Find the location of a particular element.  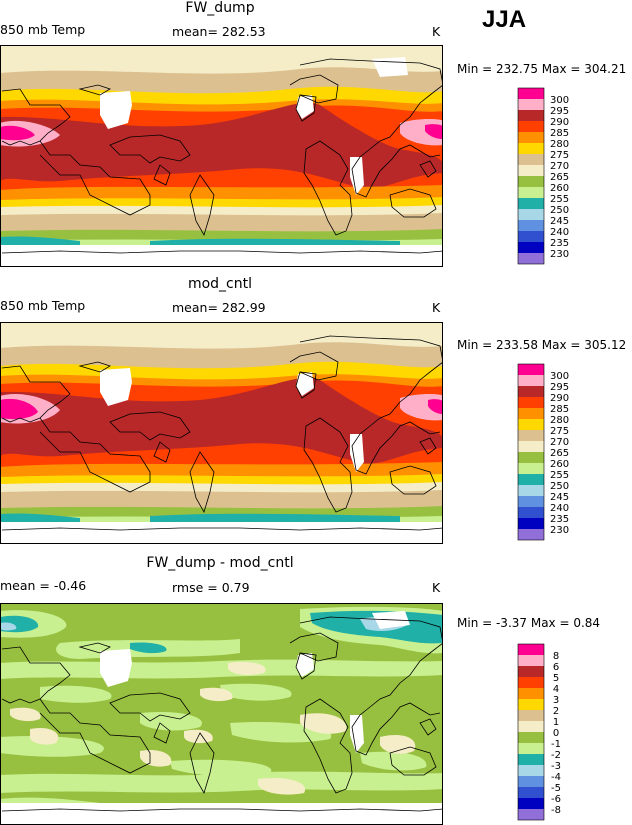

panel-1-legend-label: 275 is located at coordinates (559, 155).